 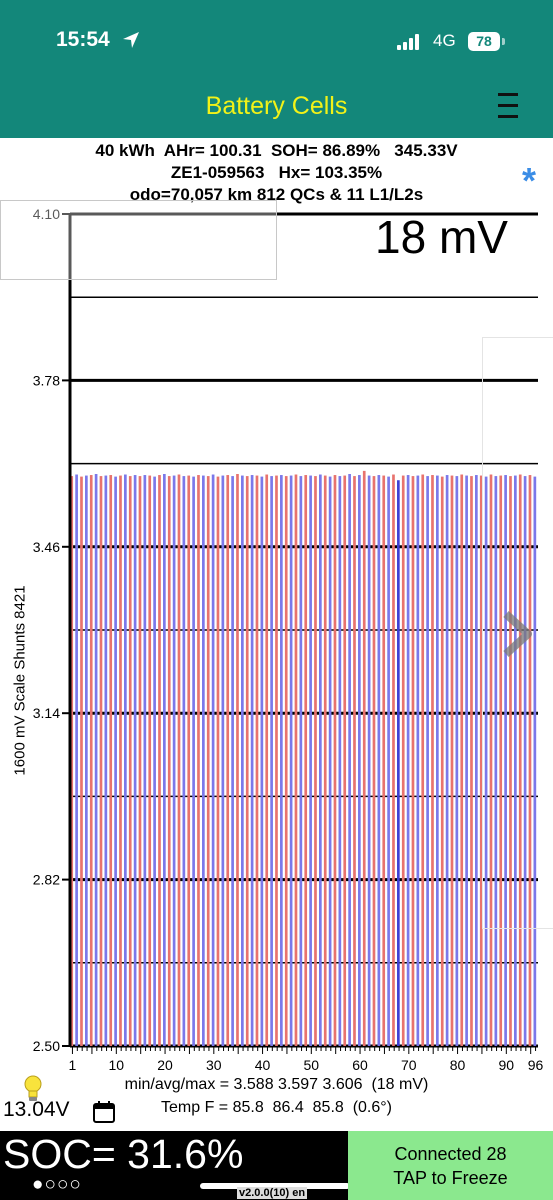 What do you see at coordinates (508, 106) in the screenshot?
I see `menu-icon` at bounding box center [508, 106].